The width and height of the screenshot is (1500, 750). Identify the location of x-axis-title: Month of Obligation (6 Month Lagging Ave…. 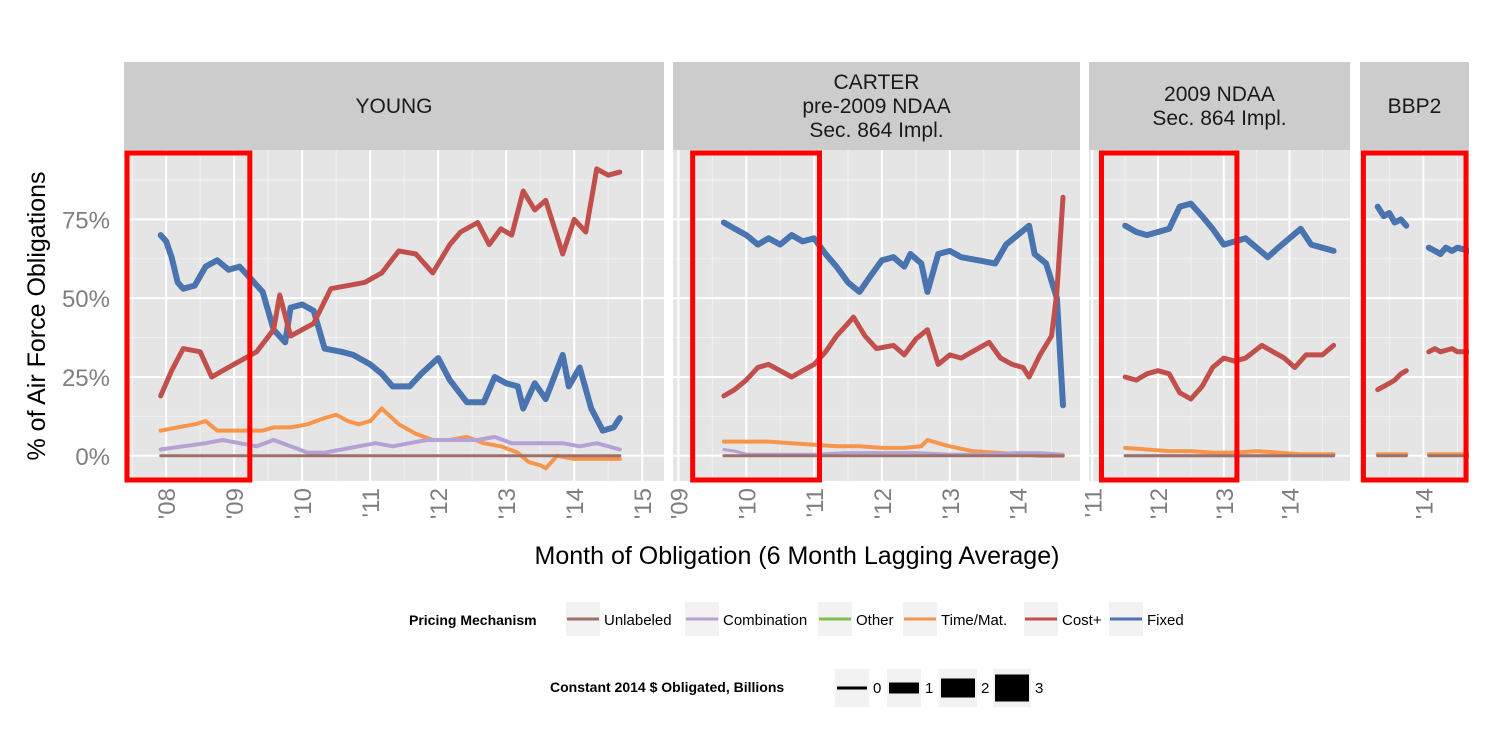
(797, 556).